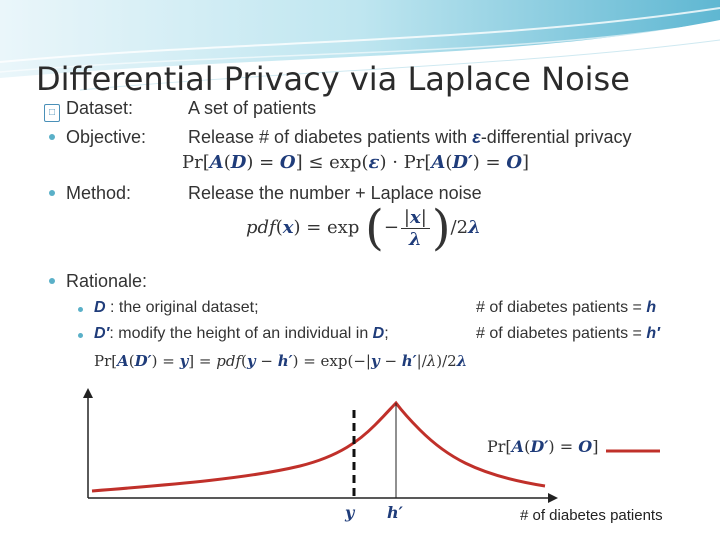 The width and height of the screenshot is (720, 540). Describe the element at coordinates (356, 162) in the screenshot. I see `dp-inequality: Pr[A(D) = O] ≤ exp(ε) · Pr[A(D′) = O]` at that location.